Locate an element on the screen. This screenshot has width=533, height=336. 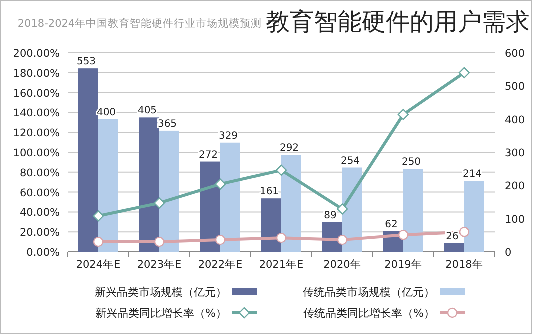
y2-tick-label: 400 is located at coordinates (515, 120).